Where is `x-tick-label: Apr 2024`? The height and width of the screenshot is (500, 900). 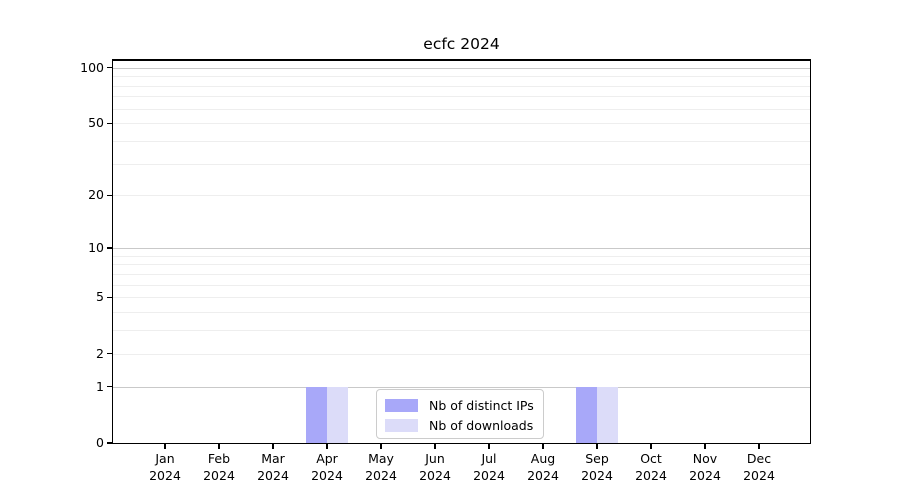 x-tick-label: Apr 2024 is located at coordinates (327, 467).